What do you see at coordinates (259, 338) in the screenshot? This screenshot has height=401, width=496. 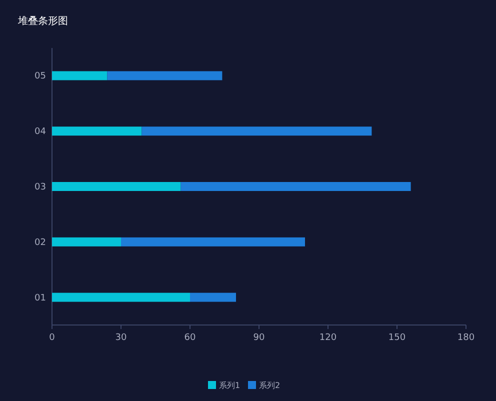 I see `x-tick-label: 90` at bounding box center [259, 338].